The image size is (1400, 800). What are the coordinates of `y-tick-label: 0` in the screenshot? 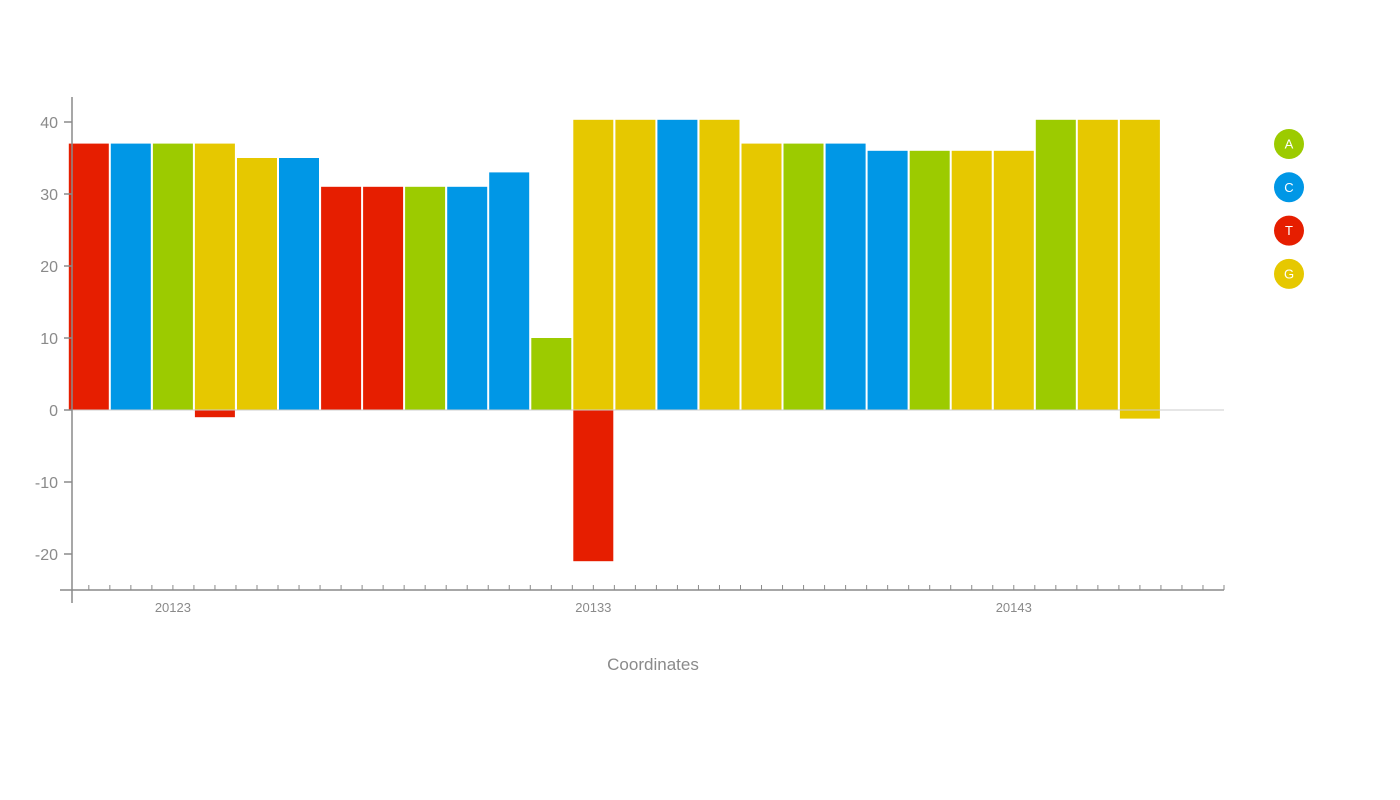 It's located at (53, 411).